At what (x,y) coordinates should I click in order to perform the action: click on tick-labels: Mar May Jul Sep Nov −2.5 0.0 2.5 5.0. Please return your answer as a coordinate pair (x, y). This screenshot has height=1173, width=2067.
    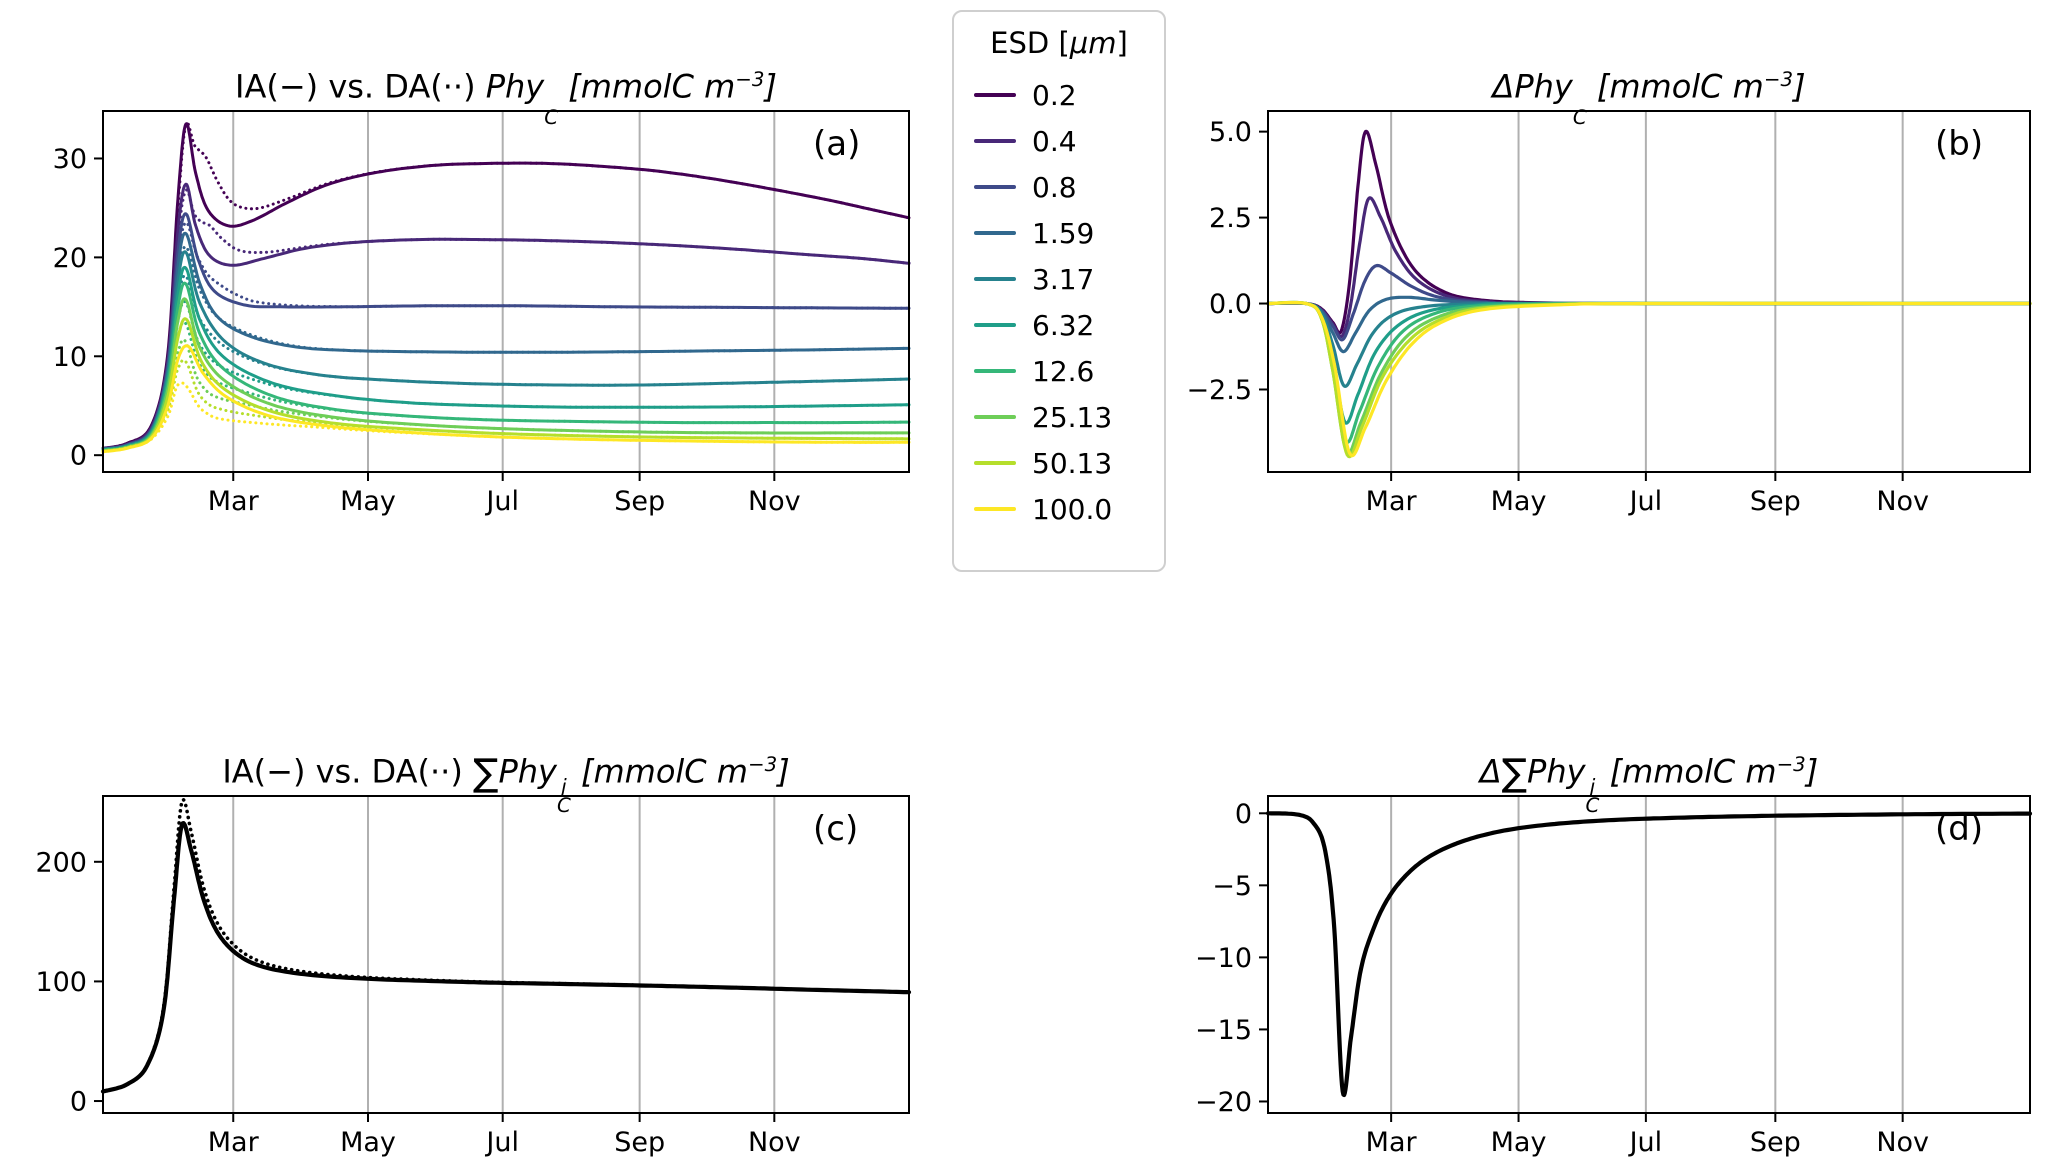
    Looking at the image, I should click on (1557, 317).